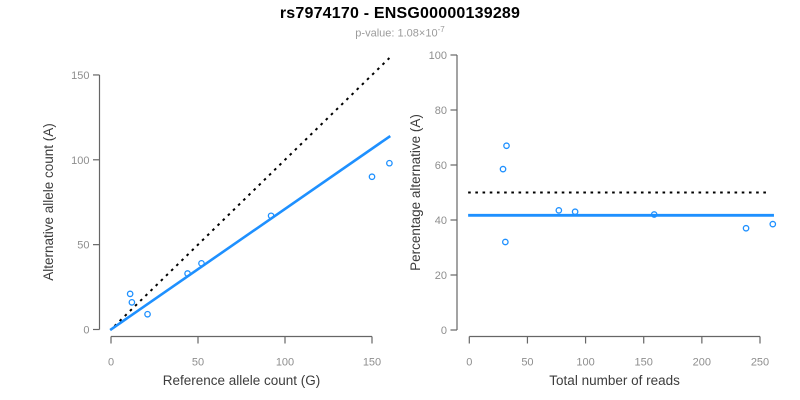 The height and width of the screenshot is (400, 800). Describe the element at coordinates (441, 221) in the screenshot. I see `y-tick-label: 40` at that location.